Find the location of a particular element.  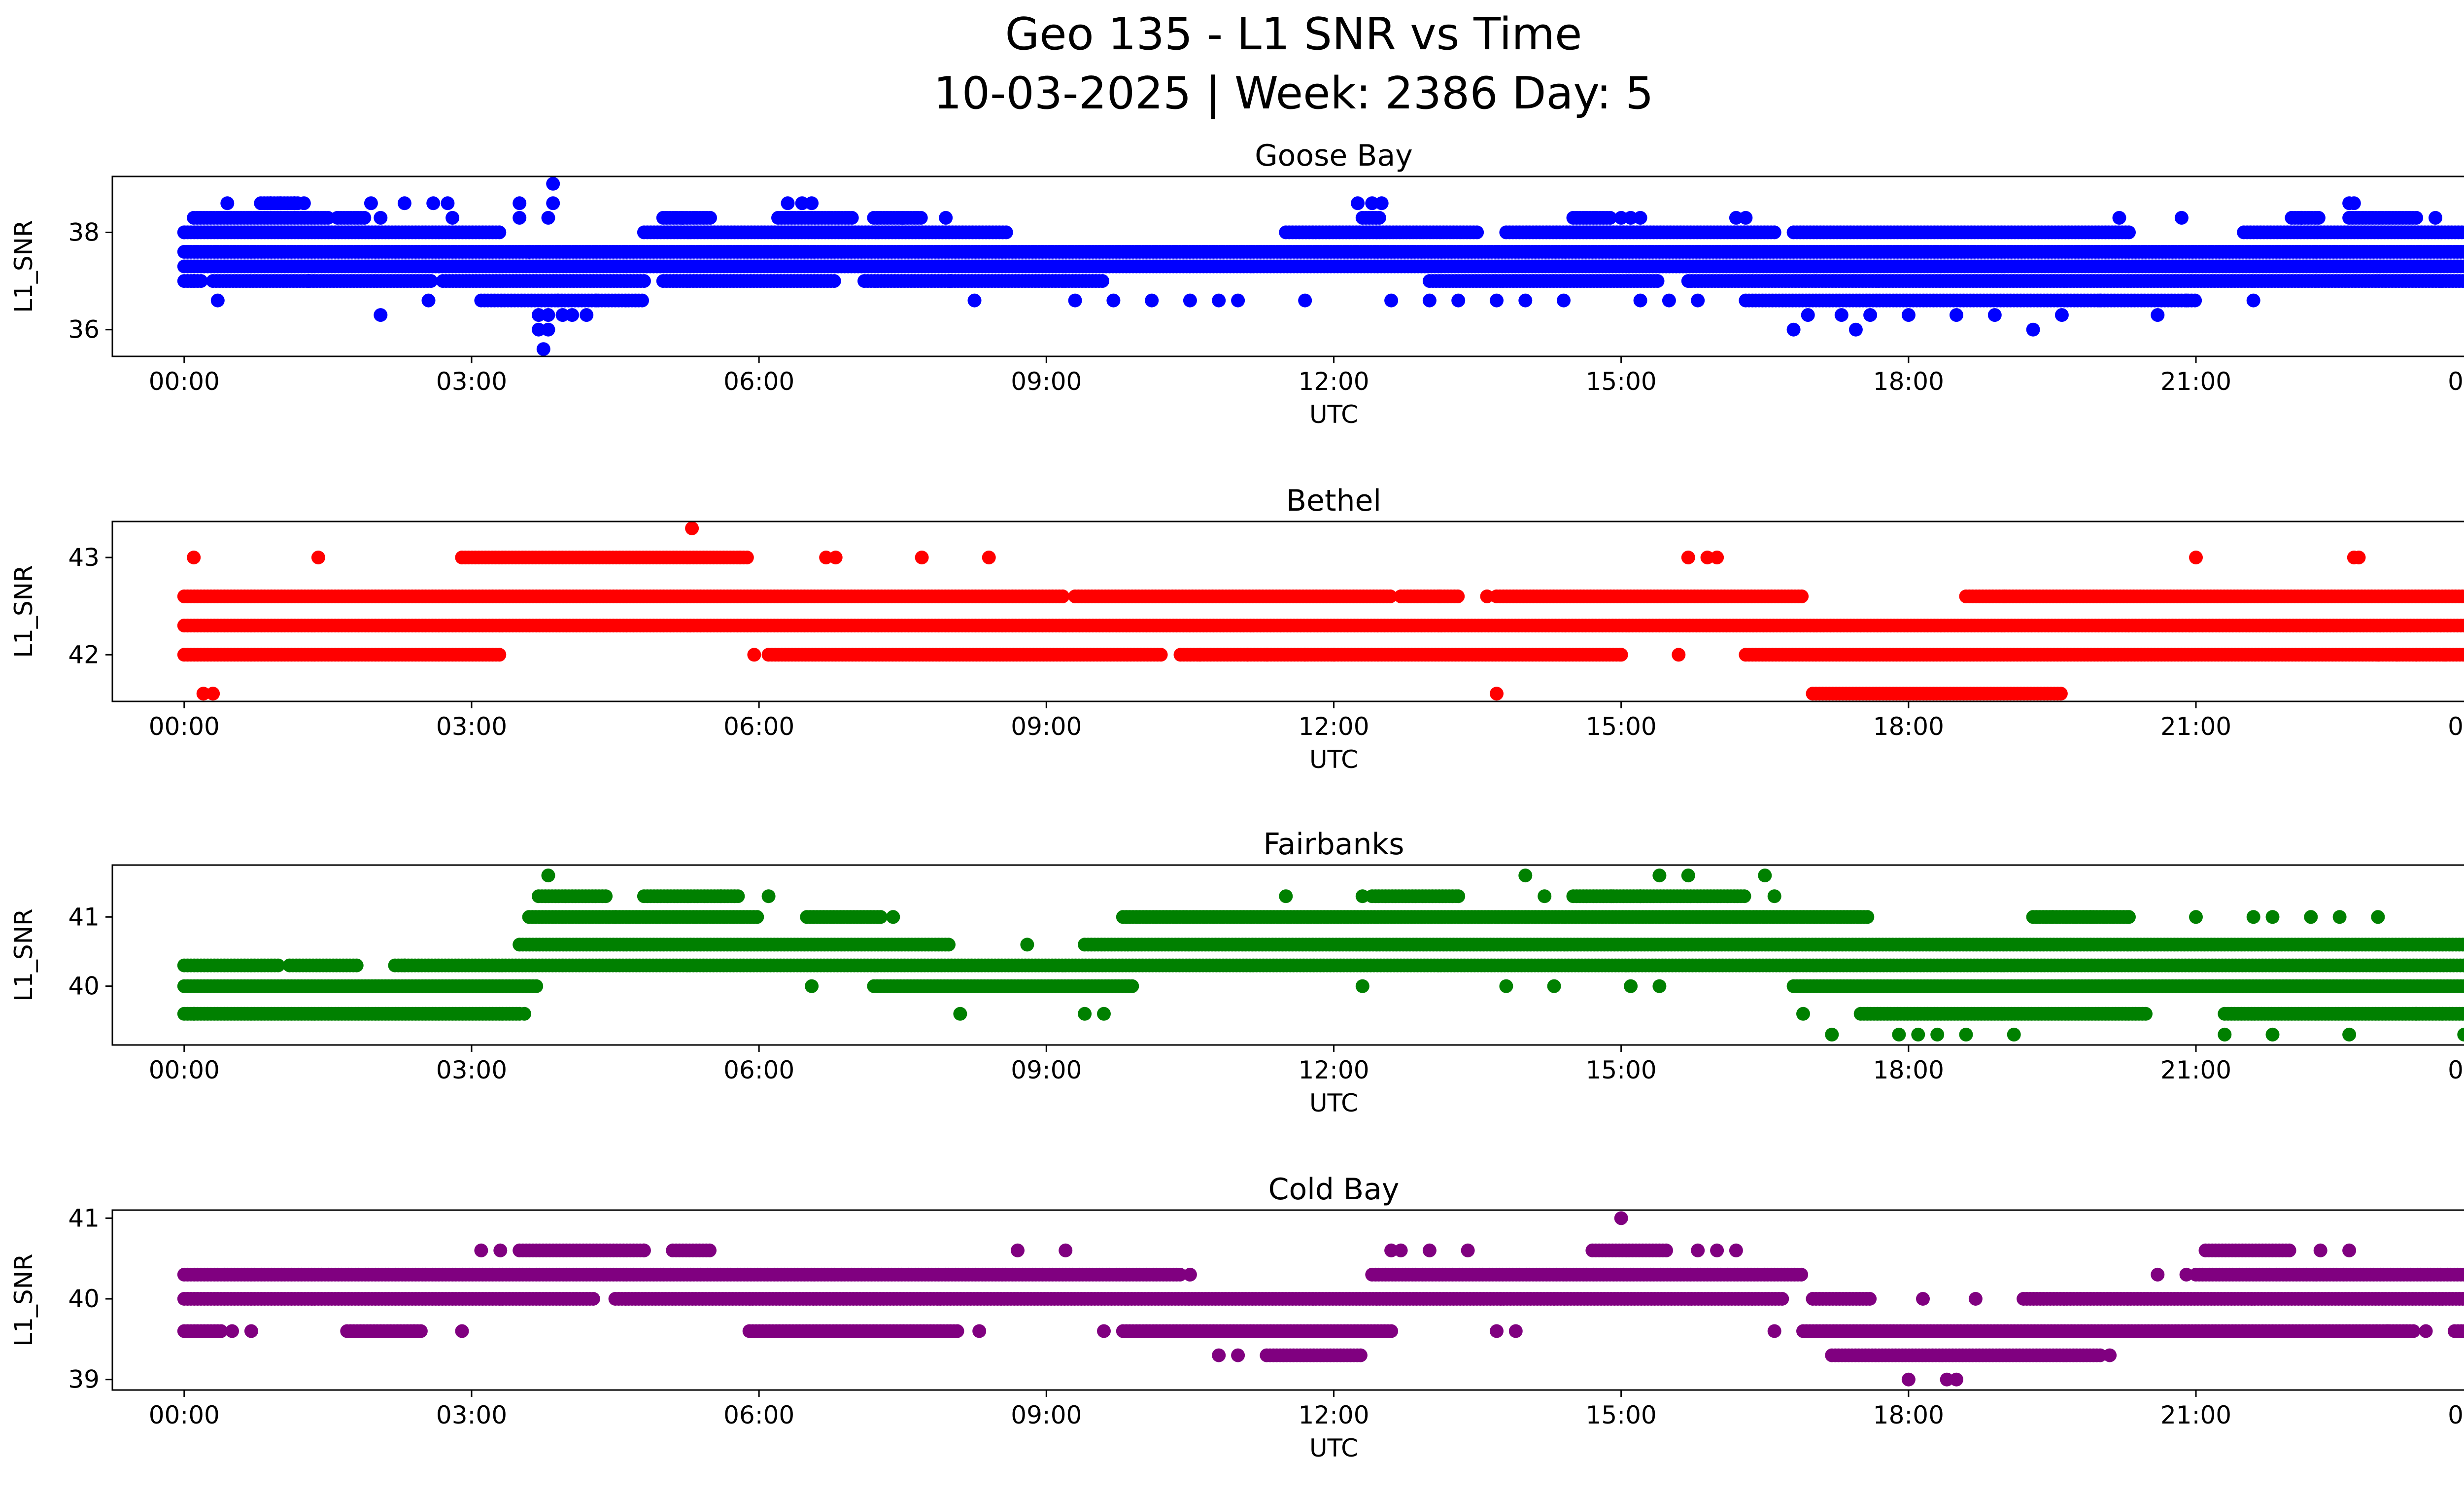

data-point-goose-bay-1931 is located at coordinates (2462, 251).